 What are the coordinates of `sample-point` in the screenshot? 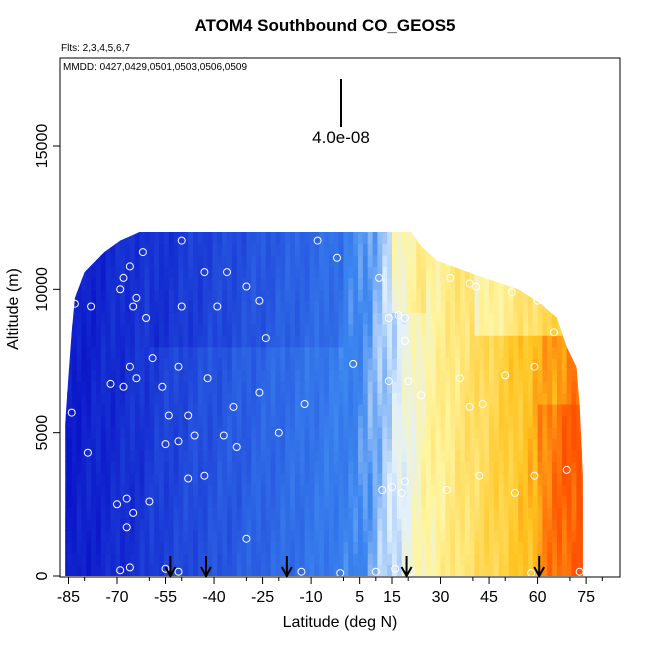 It's located at (129, 567).